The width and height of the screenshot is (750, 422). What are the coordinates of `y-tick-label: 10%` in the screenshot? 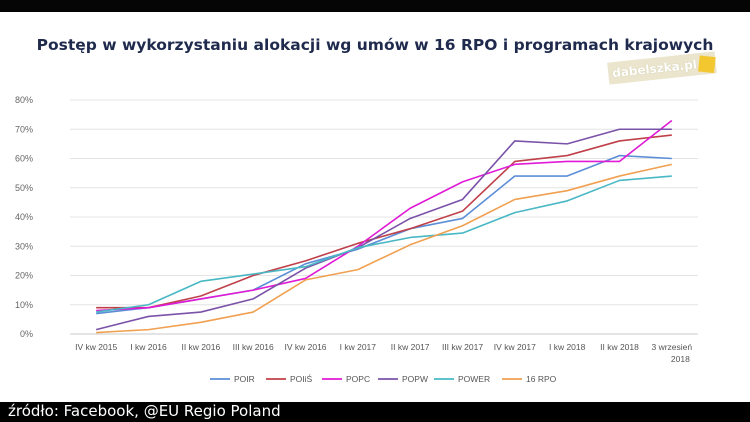 It's located at (24, 305).